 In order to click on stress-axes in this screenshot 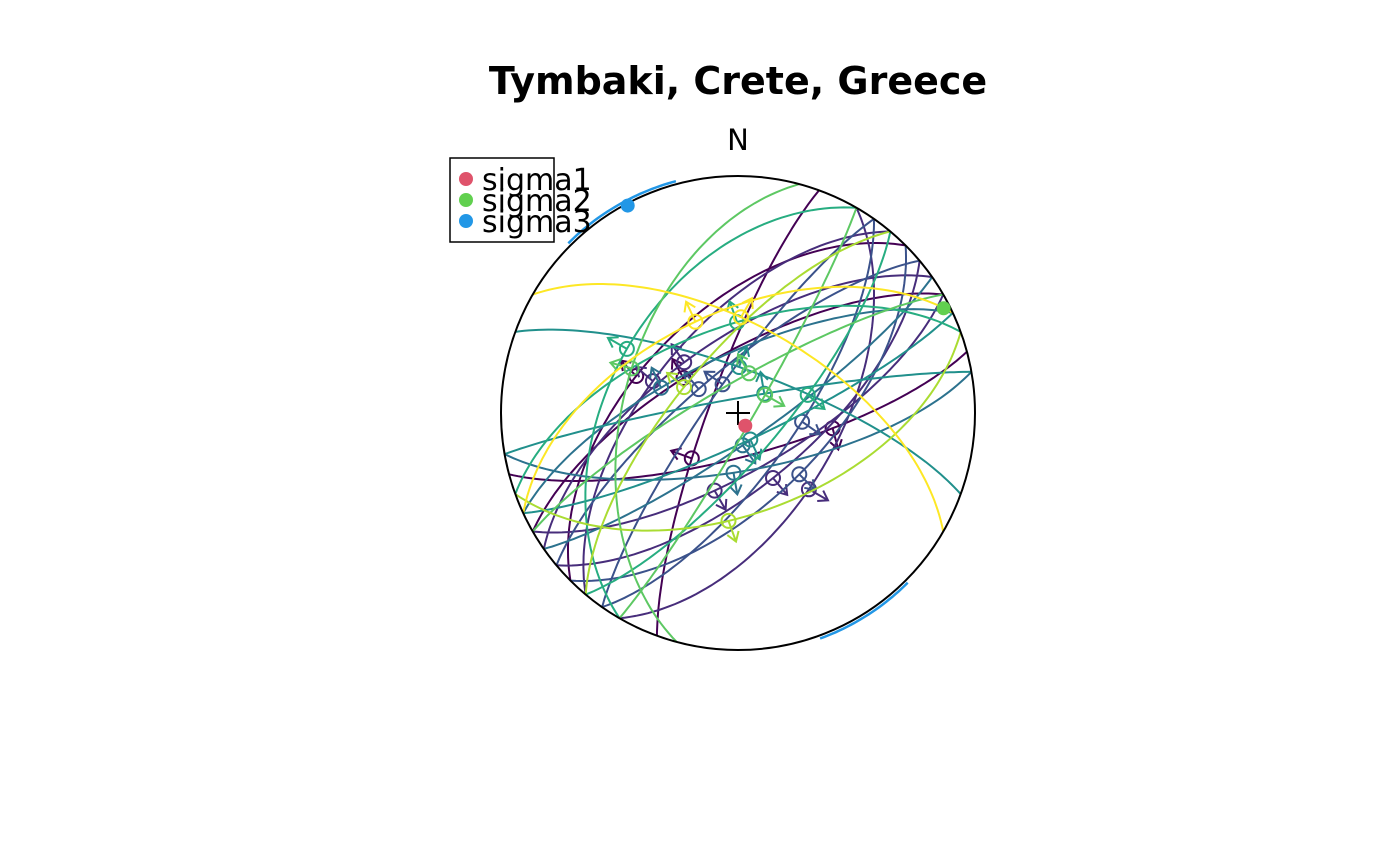, I will do `click(785, 315)`.